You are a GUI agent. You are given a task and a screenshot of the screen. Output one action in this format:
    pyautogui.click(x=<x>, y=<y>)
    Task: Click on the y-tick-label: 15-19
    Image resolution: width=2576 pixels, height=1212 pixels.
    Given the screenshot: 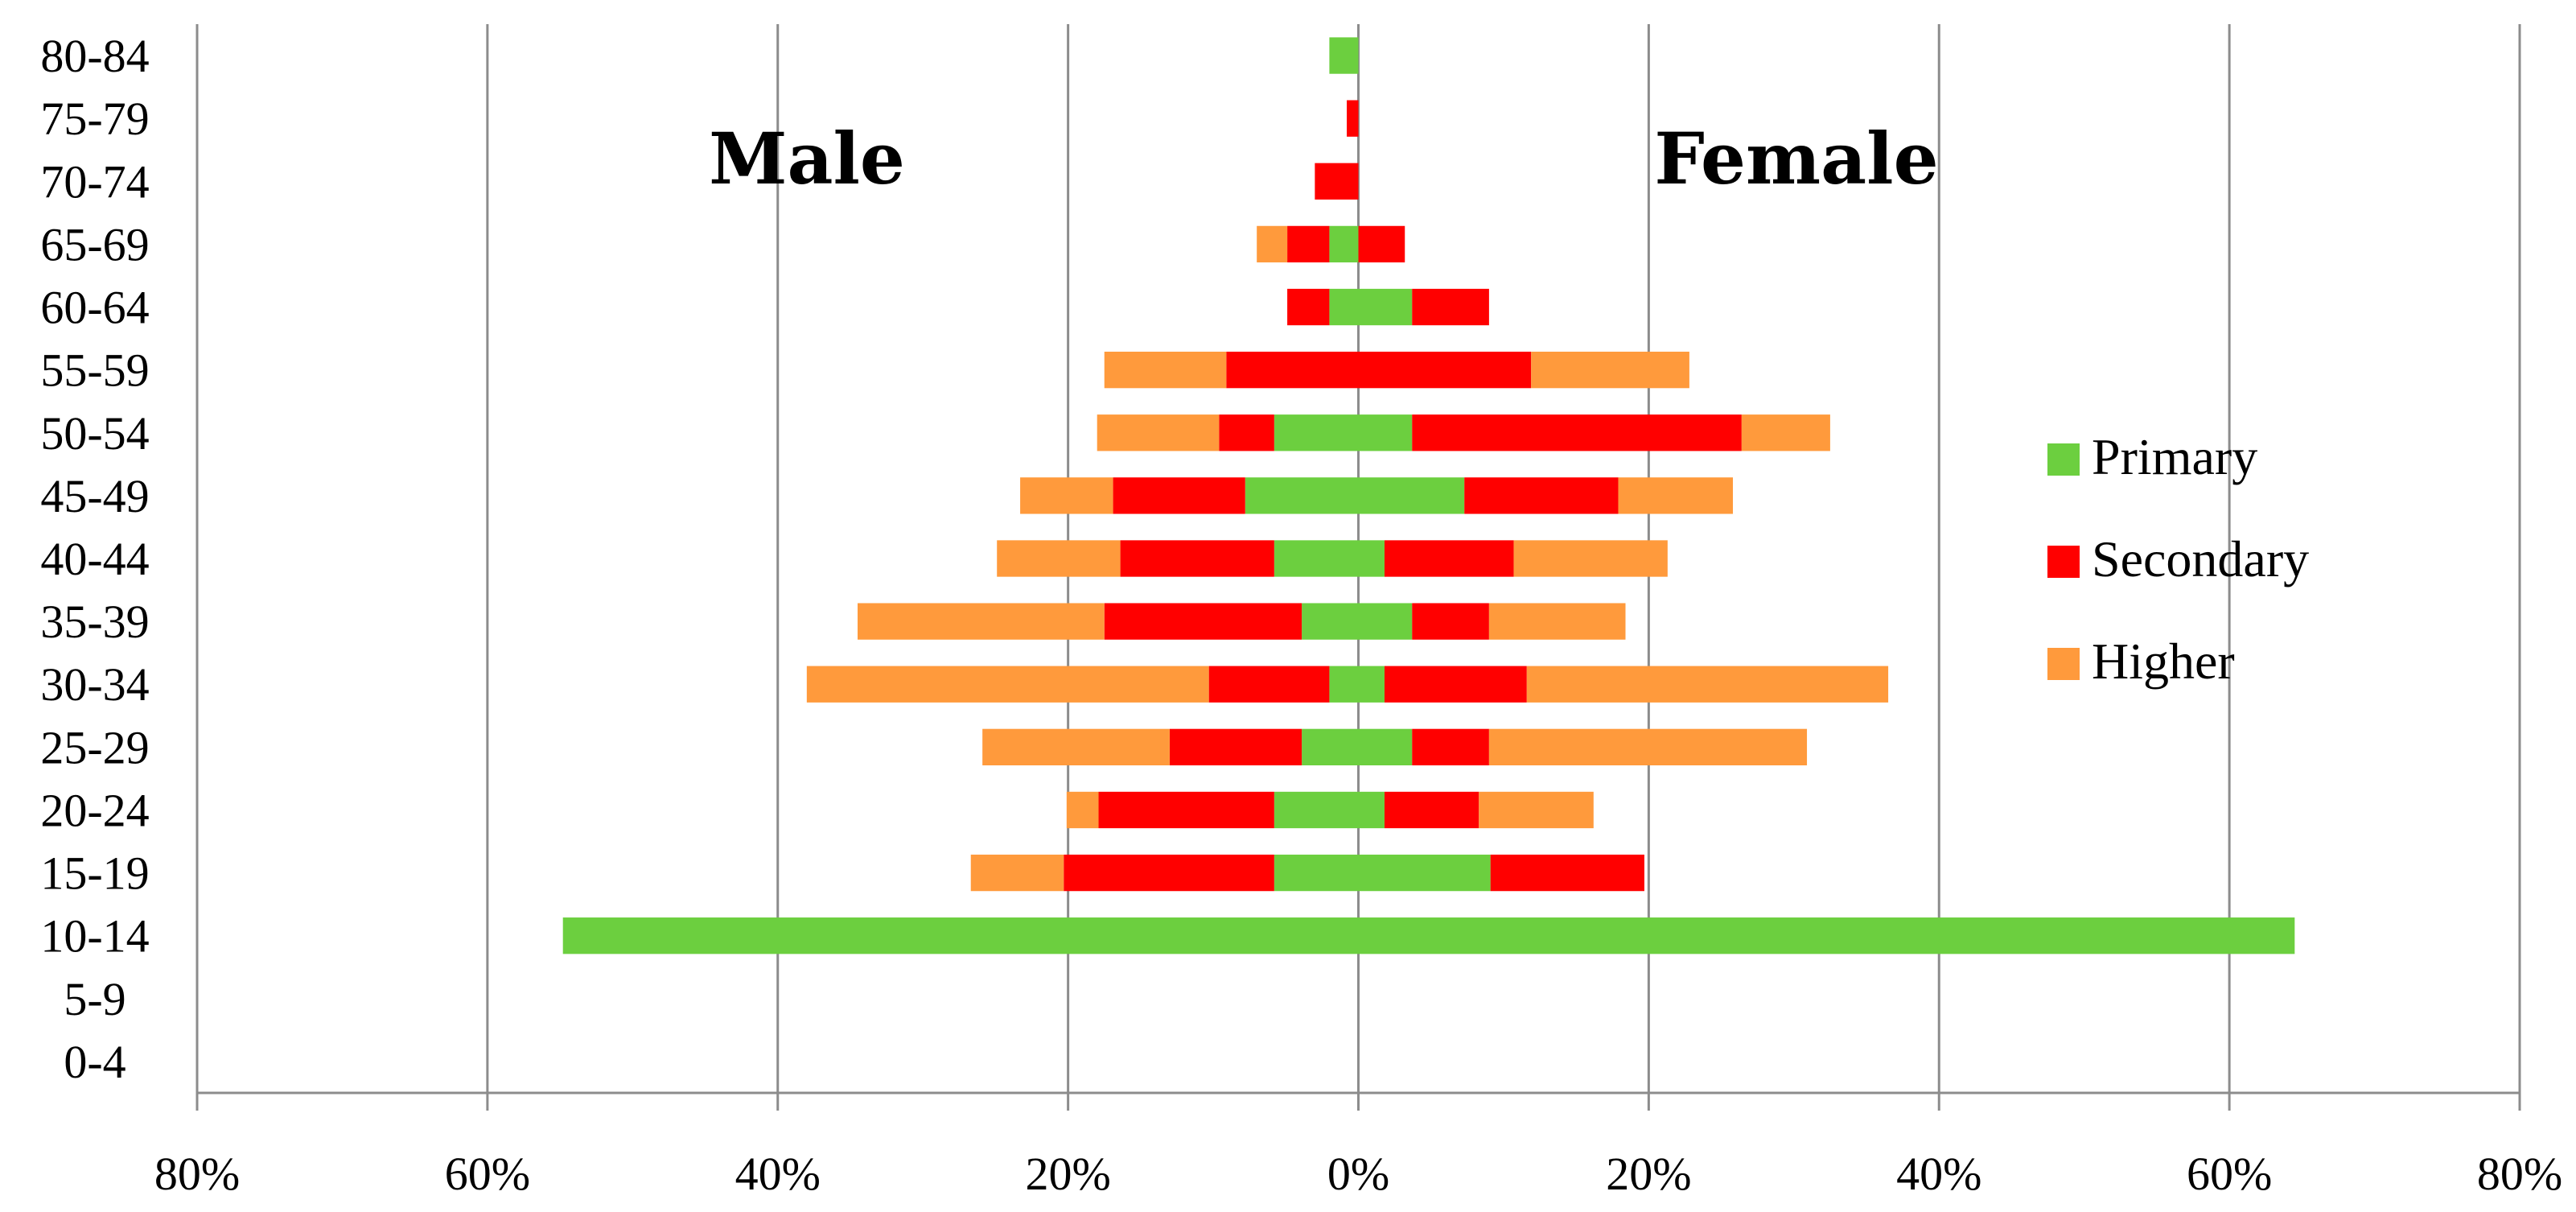 What is the action you would take?
    pyautogui.click(x=94, y=873)
    